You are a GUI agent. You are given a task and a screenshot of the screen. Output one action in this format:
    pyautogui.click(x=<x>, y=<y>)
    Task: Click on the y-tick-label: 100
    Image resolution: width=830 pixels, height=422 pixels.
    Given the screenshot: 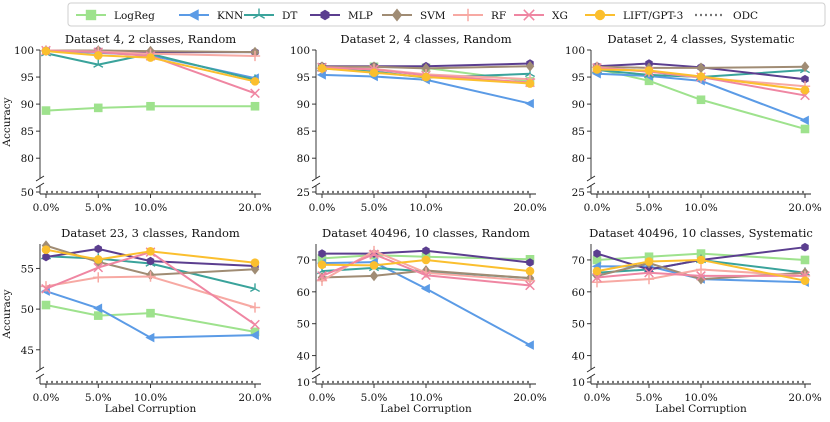 What is the action you would take?
    pyautogui.click(x=575, y=51)
    